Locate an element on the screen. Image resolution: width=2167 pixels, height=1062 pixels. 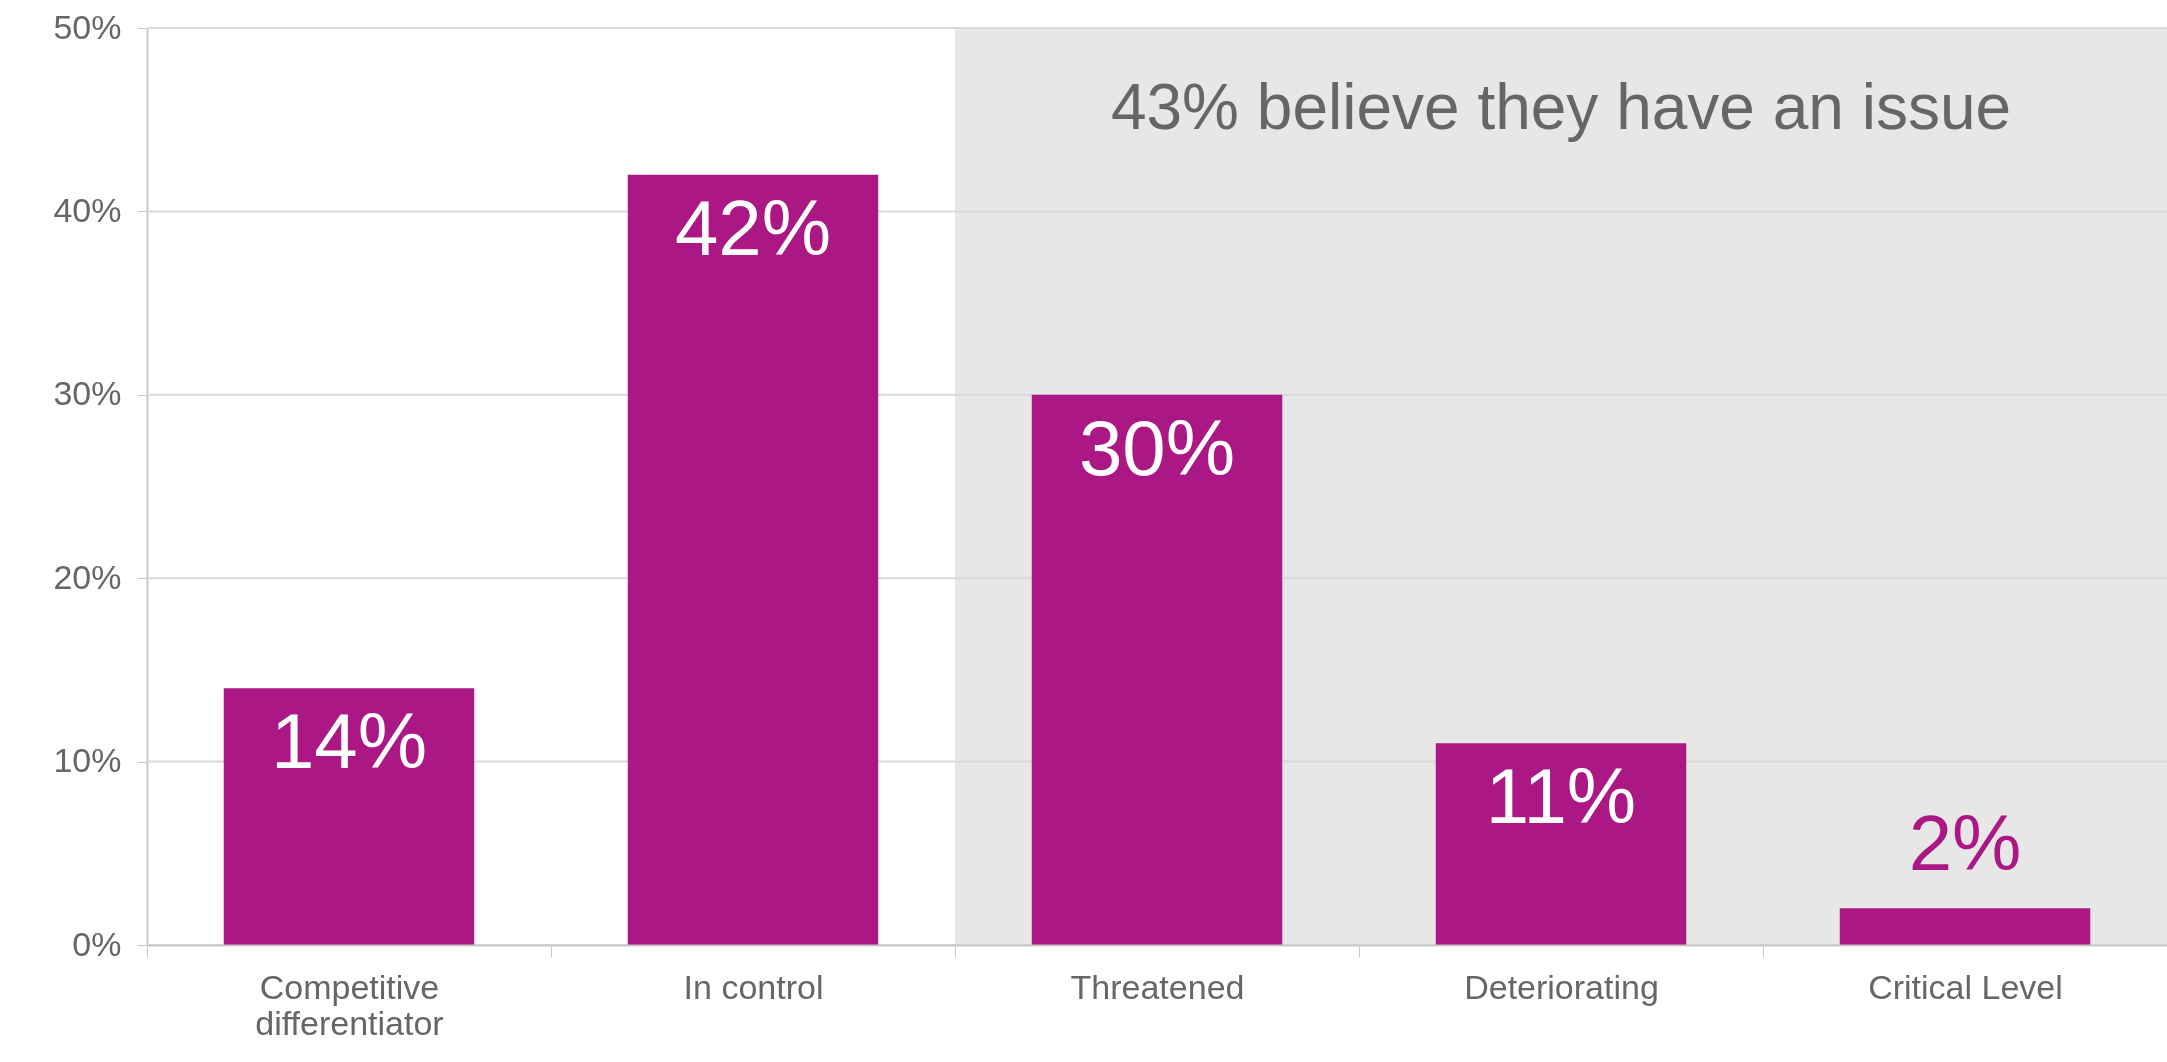
x-tick-label: Deteriorating is located at coordinates (1561, 986).